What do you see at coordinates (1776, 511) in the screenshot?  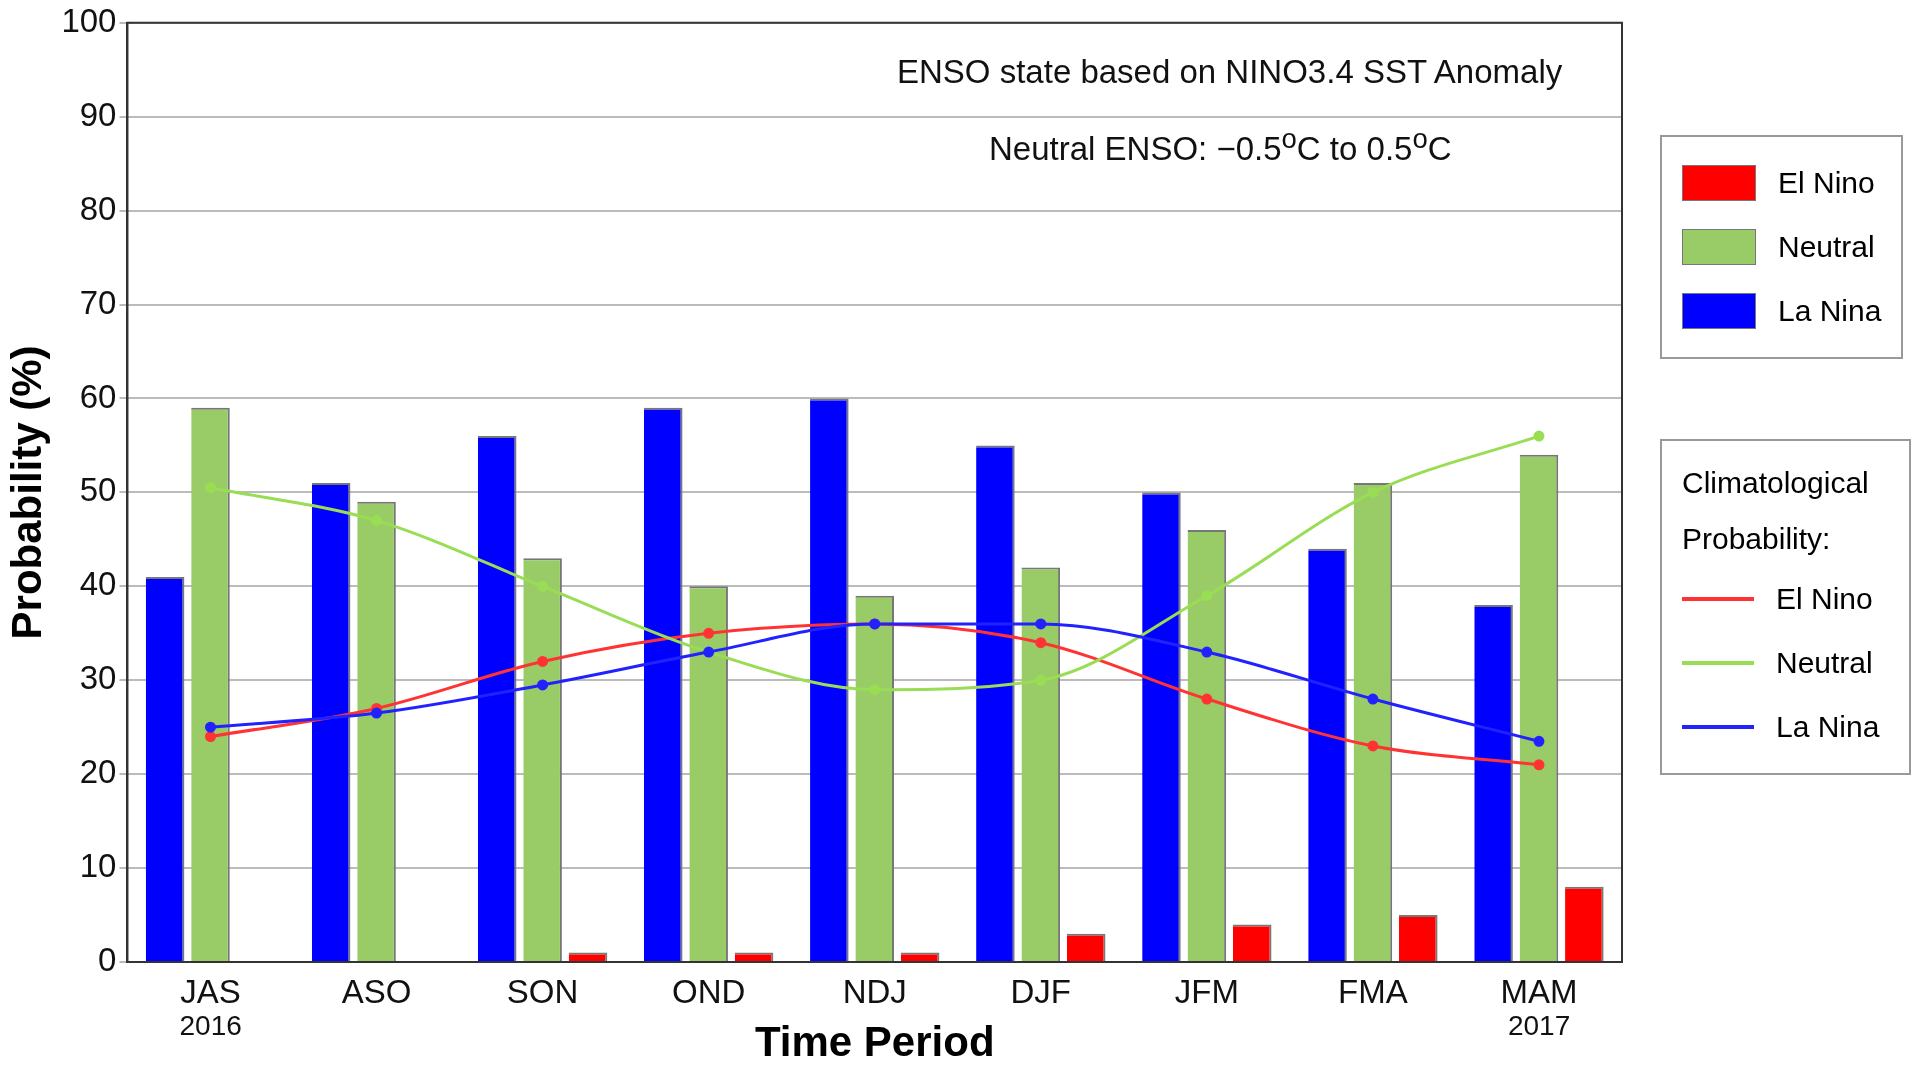 I see `legend-title: Climatological Probability:` at bounding box center [1776, 511].